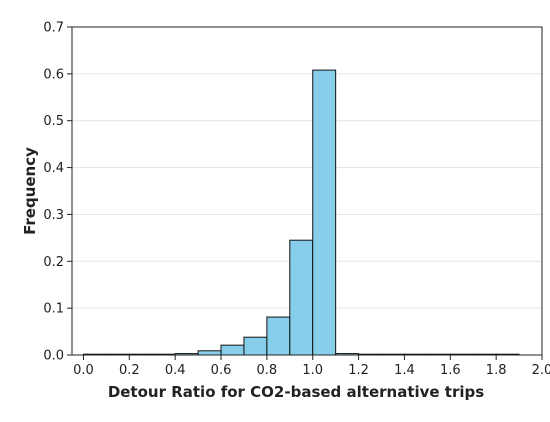  Describe the element at coordinates (312, 370) in the screenshot. I see `x-tick-label: 1.0` at that location.